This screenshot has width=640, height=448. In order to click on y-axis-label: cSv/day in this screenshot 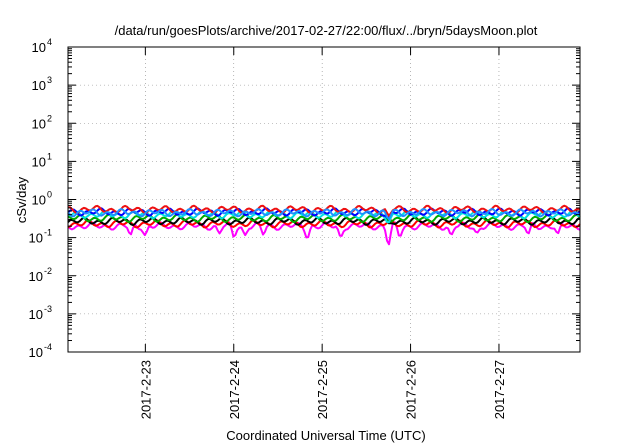, I will do `click(21, 199)`.